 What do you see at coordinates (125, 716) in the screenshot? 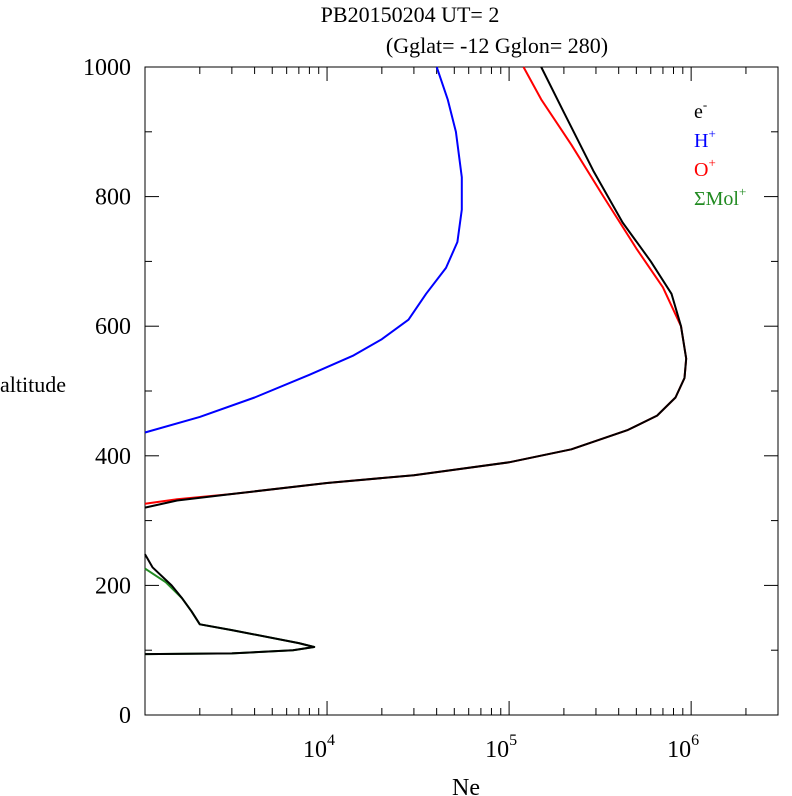
I see `y-tick-label: 0` at bounding box center [125, 716].